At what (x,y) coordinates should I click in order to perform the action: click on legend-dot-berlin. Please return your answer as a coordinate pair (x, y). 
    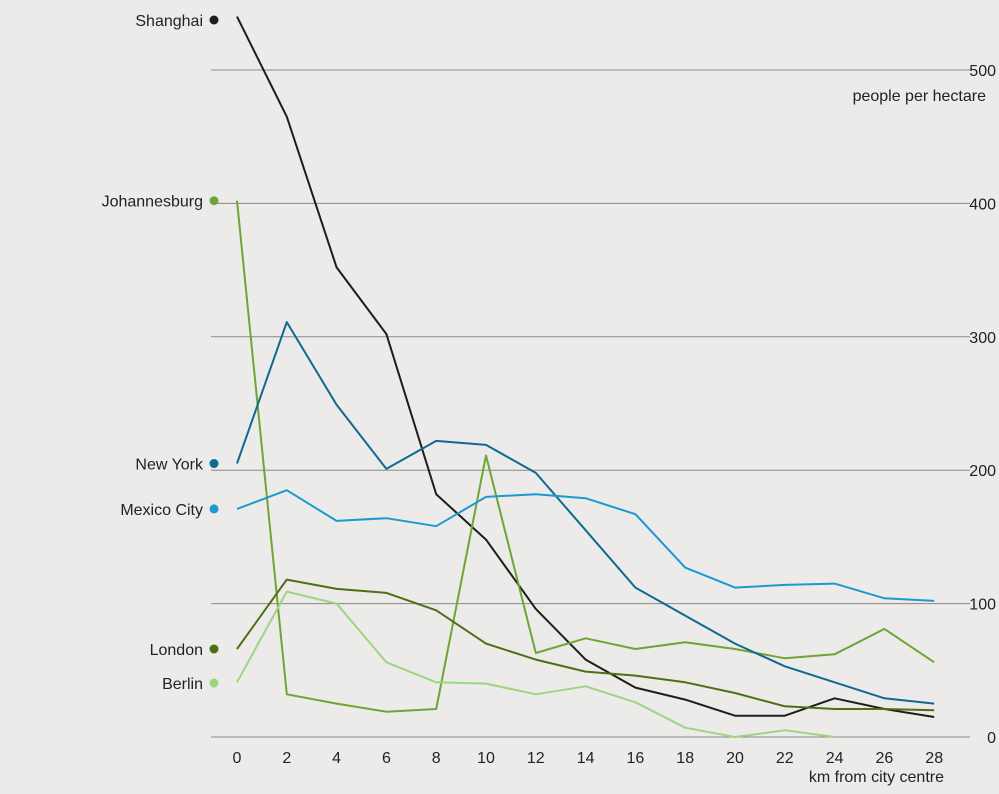
    Looking at the image, I should click on (214, 683).